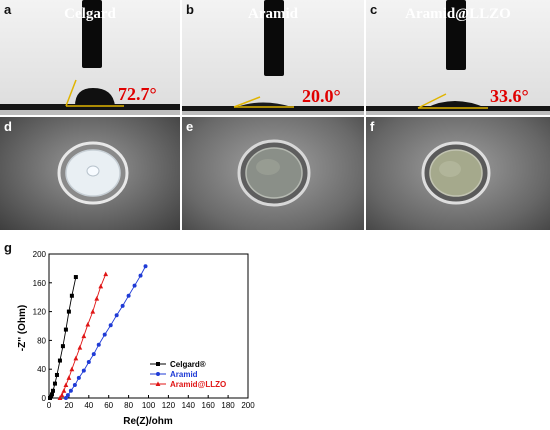 The height and width of the screenshot is (430, 550). I want to click on y-tick-label: 40, so click(41, 369).